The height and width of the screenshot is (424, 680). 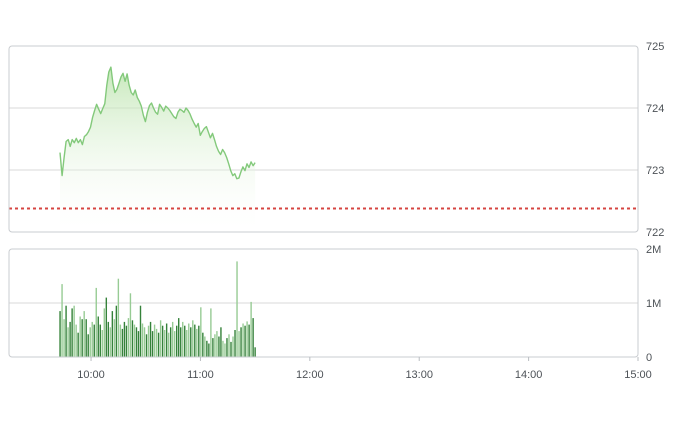 I want to click on time-tick-label: 12:00, so click(x=310, y=375).